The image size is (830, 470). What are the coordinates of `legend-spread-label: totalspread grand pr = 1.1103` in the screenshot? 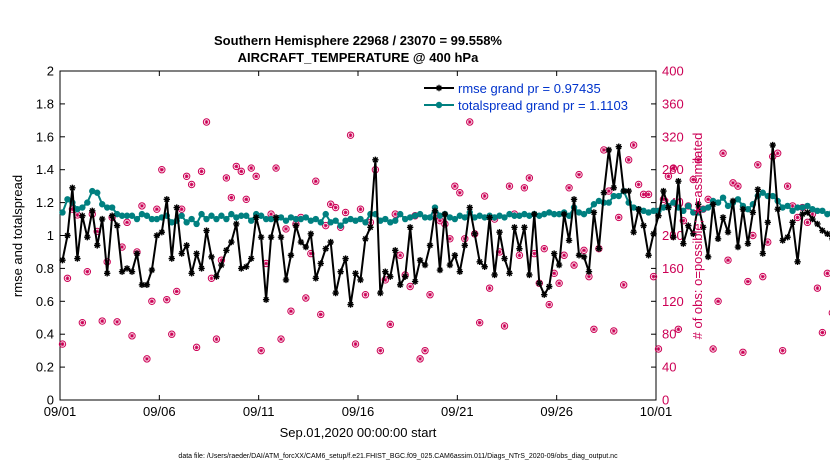 It's located at (543, 105).